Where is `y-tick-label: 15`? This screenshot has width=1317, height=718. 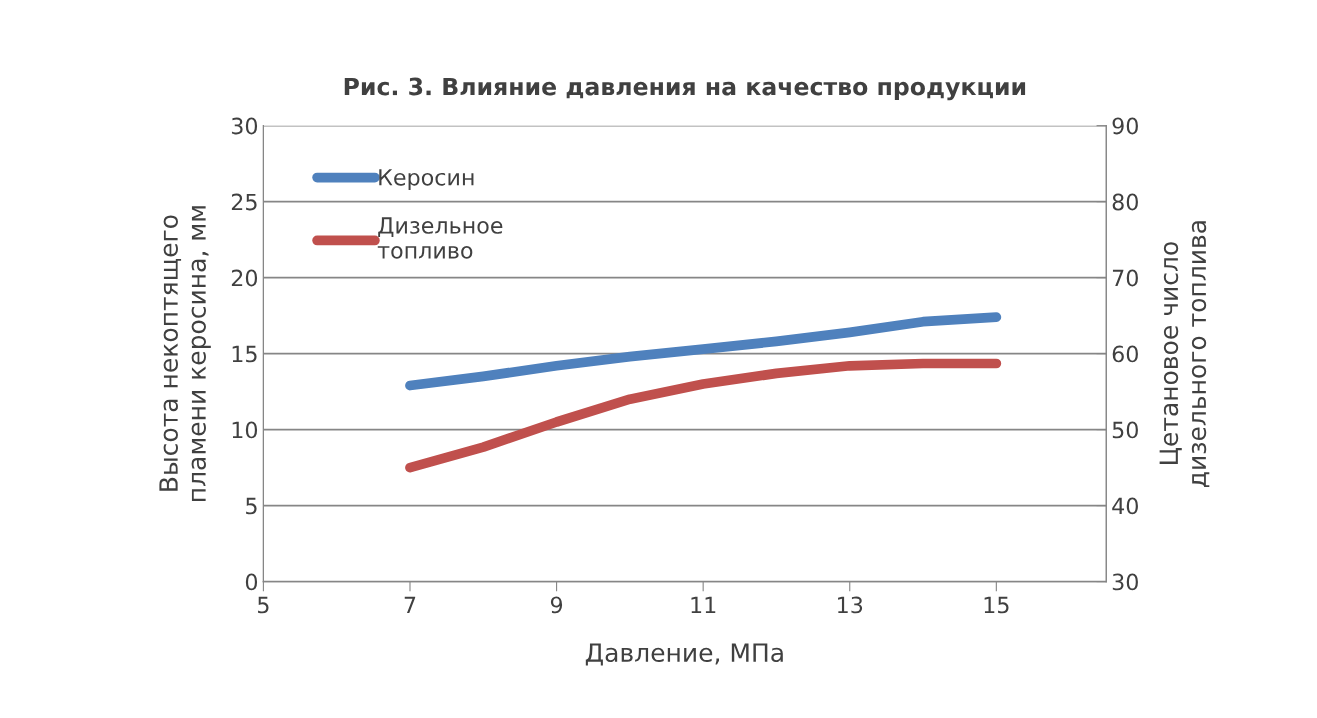 y-tick-label: 15 is located at coordinates (244, 354).